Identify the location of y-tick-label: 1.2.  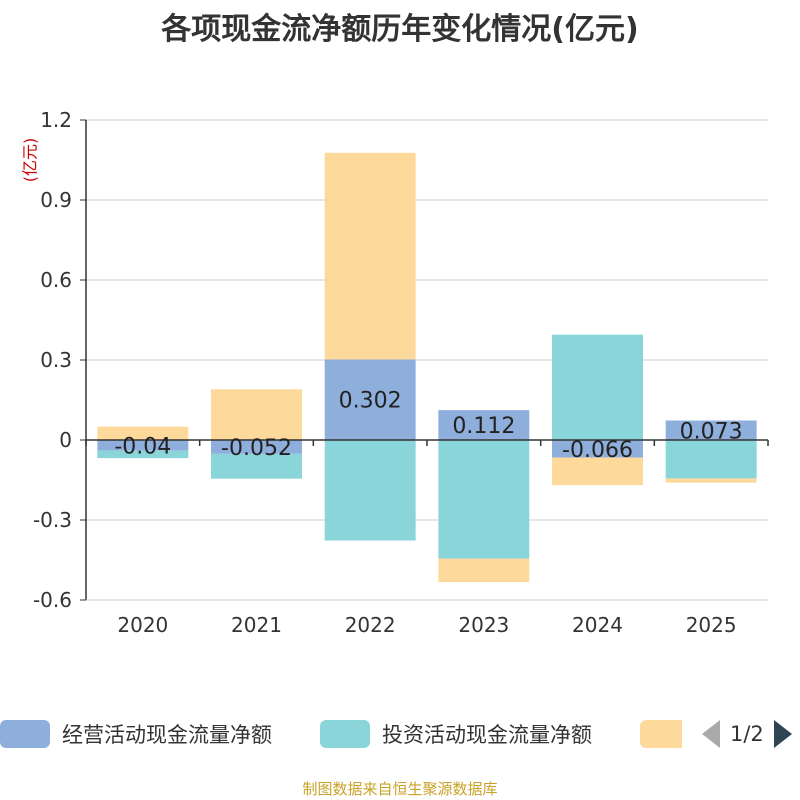
(56, 120).